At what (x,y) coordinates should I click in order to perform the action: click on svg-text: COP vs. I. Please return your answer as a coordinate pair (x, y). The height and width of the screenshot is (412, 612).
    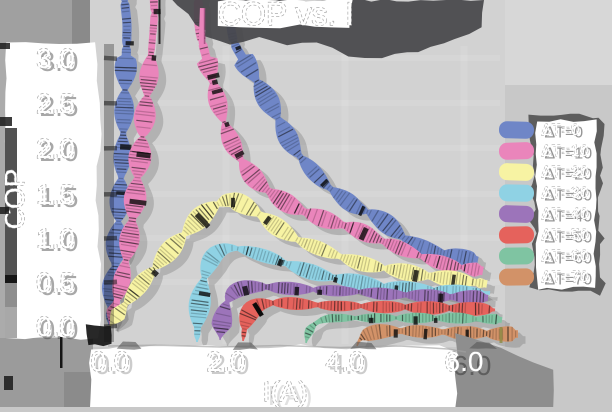
    Looking at the image, I should click on (286, 16).